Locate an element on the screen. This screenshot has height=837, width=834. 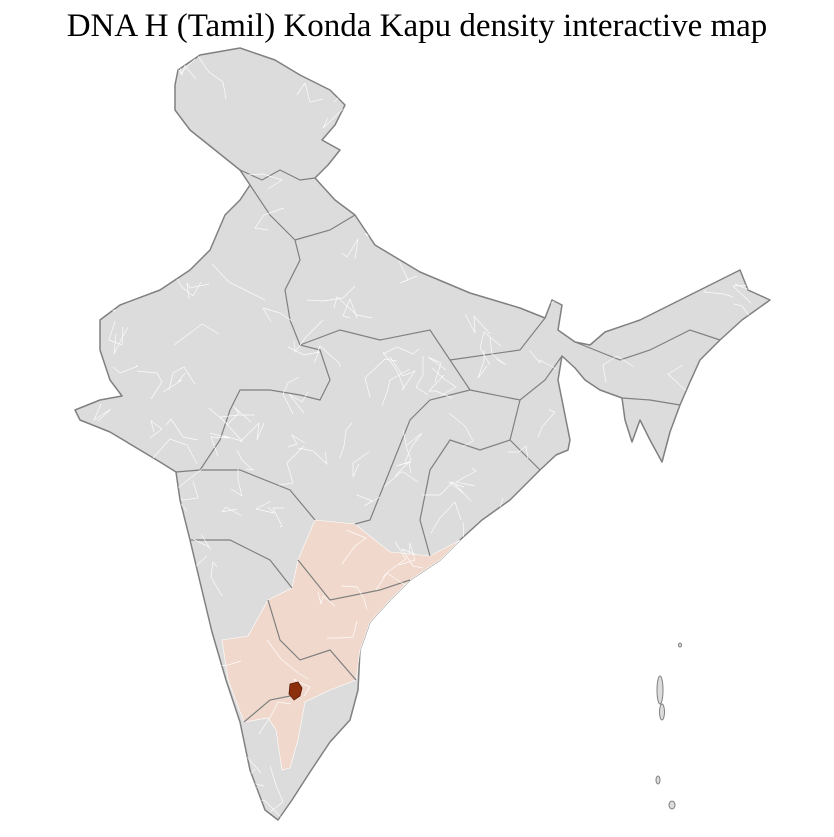
high-density-district is located at coordinates (295, 691).